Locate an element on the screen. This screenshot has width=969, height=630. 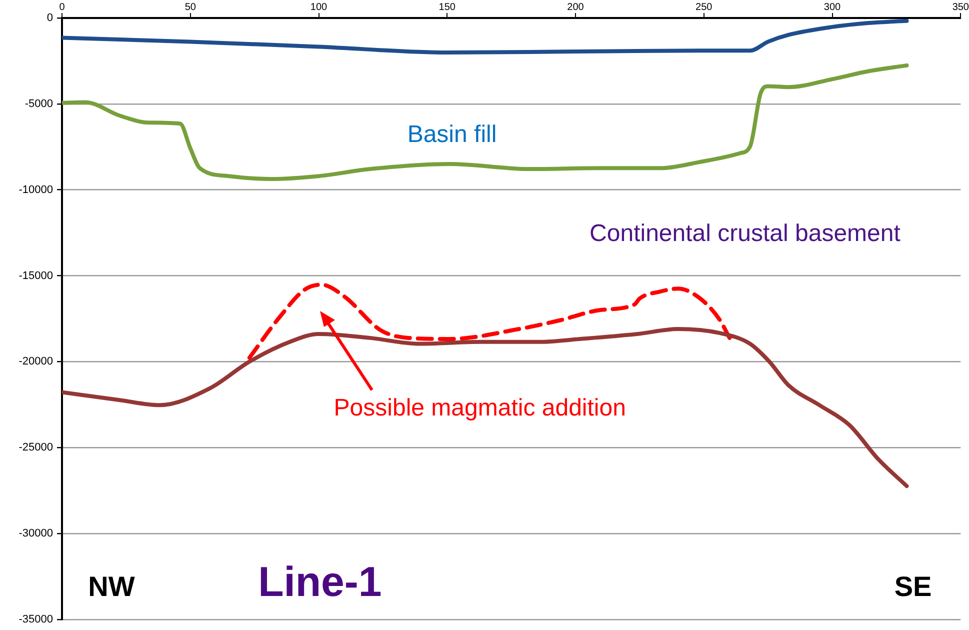
x-tick-label: 200 is located at coordinates (575, 7).